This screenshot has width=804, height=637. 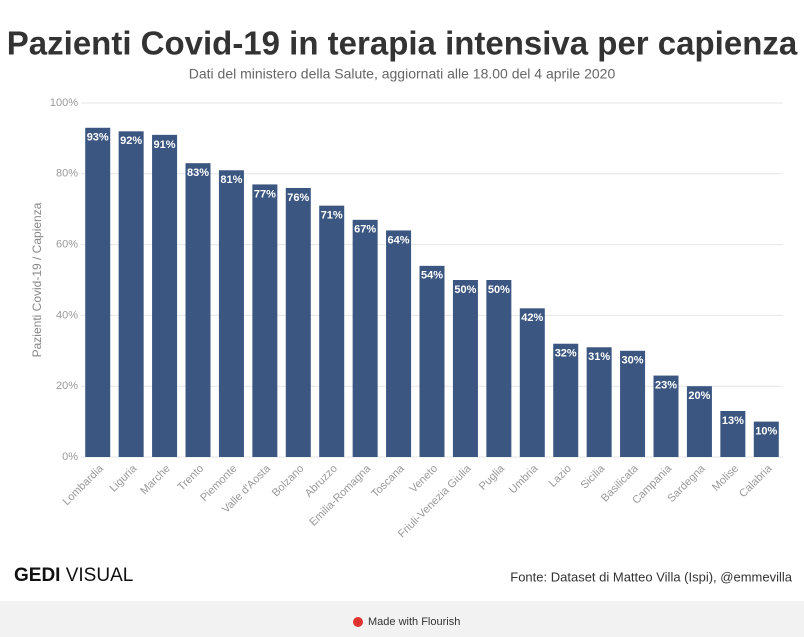 I want to click on y-tick-label: 40%, so click(x=67, y=315).